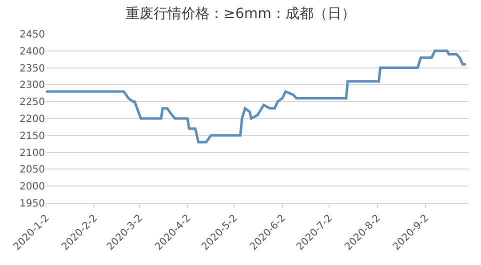 The height and width of the screenshot is (265, 481). I want to click on y-tick-label: 2250, so click(32, 102).